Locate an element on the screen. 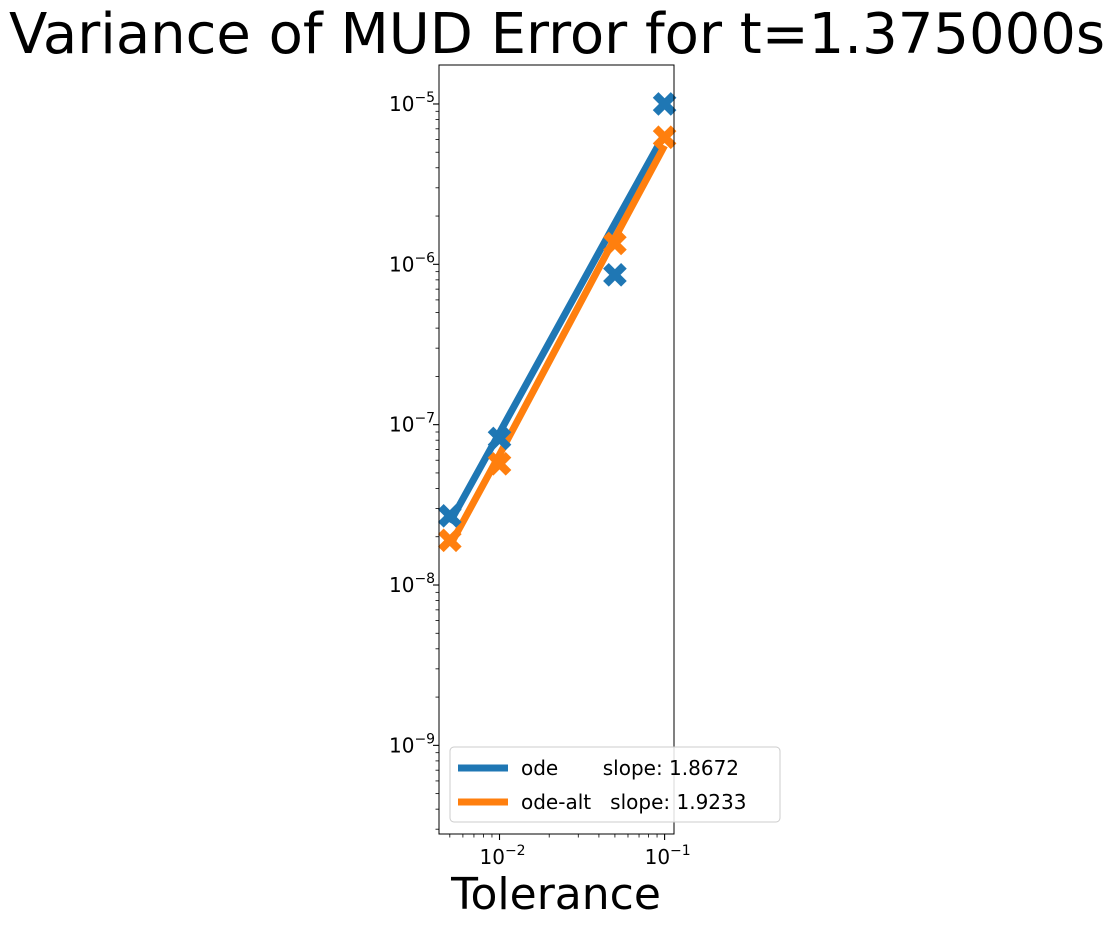 Image resolution: width=1114 pixels, height=927 pixels. legend-box is located at coordinates (615, 784).